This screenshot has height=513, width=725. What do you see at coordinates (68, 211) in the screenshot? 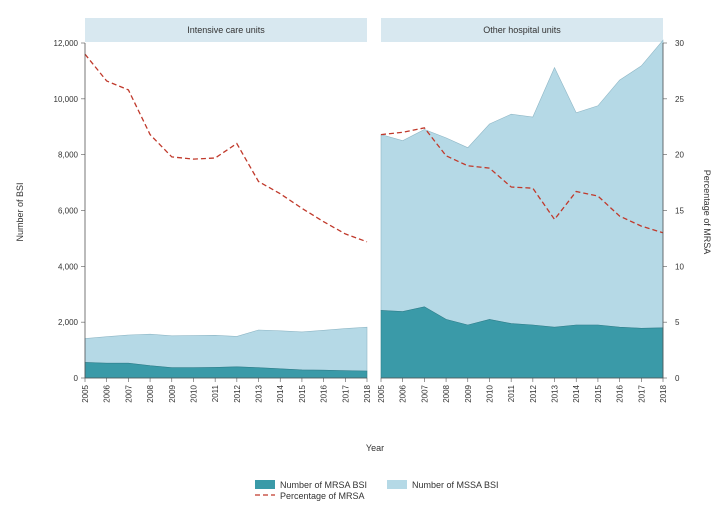
I see `y-tick-label-left: 6,000` at bounding box center [68, 211].